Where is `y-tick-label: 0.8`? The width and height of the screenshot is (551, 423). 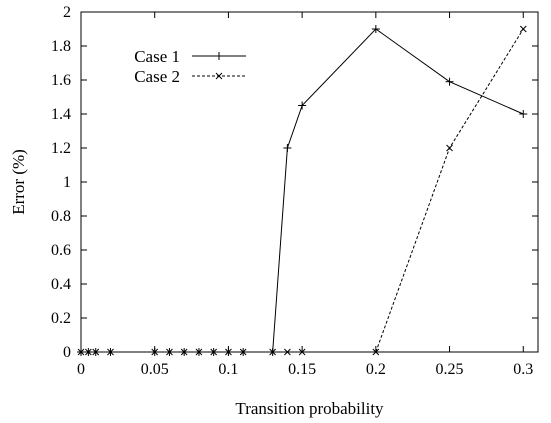
y-tick-label: 0.8 is located at coordinates (61, 216).